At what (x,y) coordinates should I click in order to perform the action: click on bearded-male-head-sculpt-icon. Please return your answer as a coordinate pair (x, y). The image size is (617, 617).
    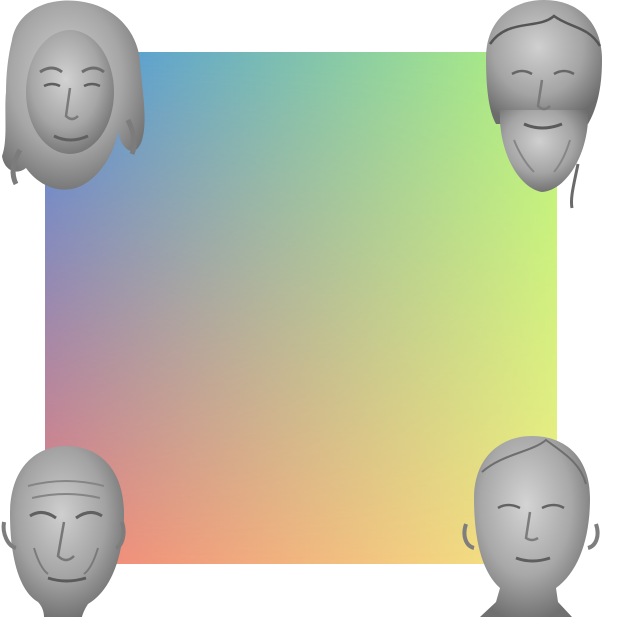
    Looking at the image, I should click on (543, 105).